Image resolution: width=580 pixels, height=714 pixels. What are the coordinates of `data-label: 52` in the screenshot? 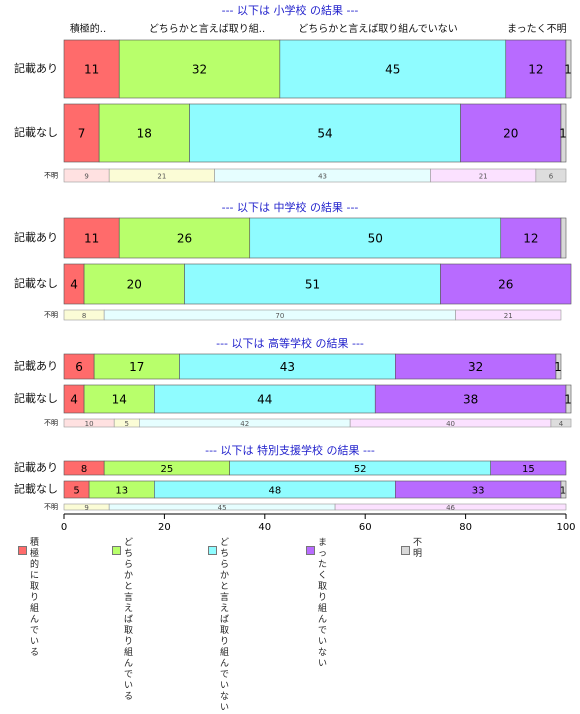 It's located at (360, 469).